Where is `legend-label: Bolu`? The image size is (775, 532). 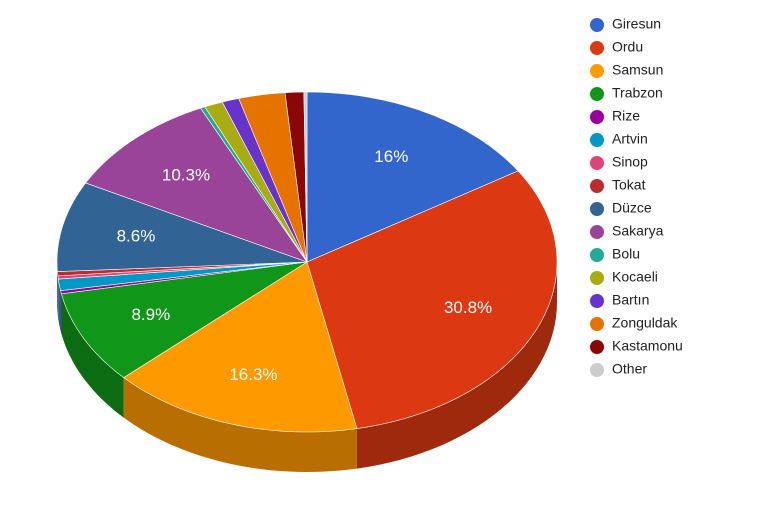
legend-label: Bolu is located at coordinates (626, 254).